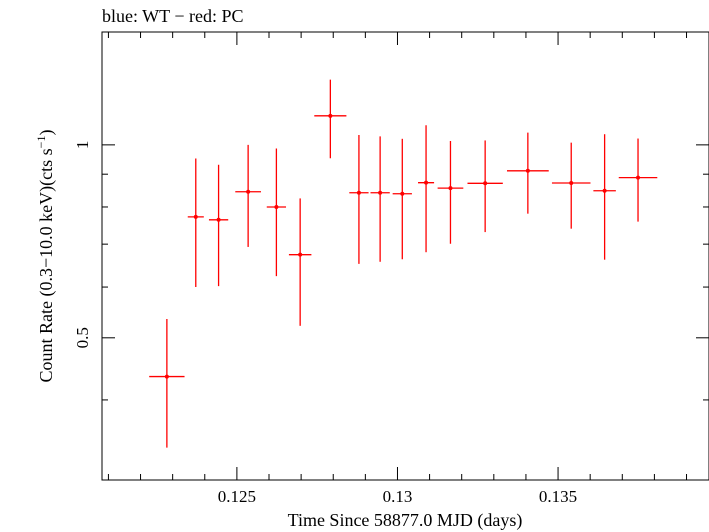 The width and height of the screenshot is (709, 532). Describe the element at coordinates (237, 496) in the screenshot. I see `x-tick-label: 0.125` at that location.